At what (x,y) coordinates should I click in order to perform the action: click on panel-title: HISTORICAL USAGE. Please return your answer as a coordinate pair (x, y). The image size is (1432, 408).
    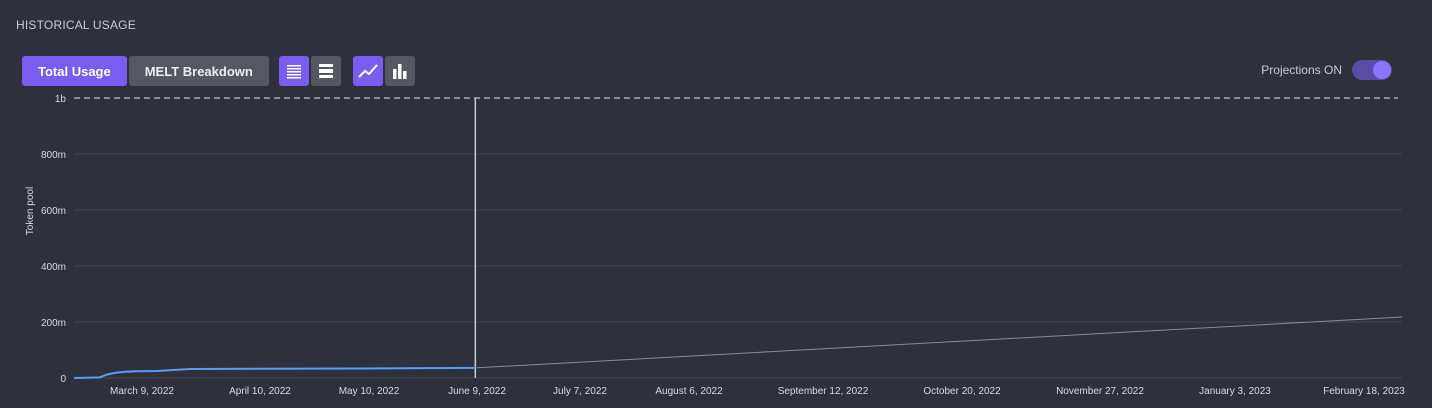
    Looking at the image, I should click on (76, 25).